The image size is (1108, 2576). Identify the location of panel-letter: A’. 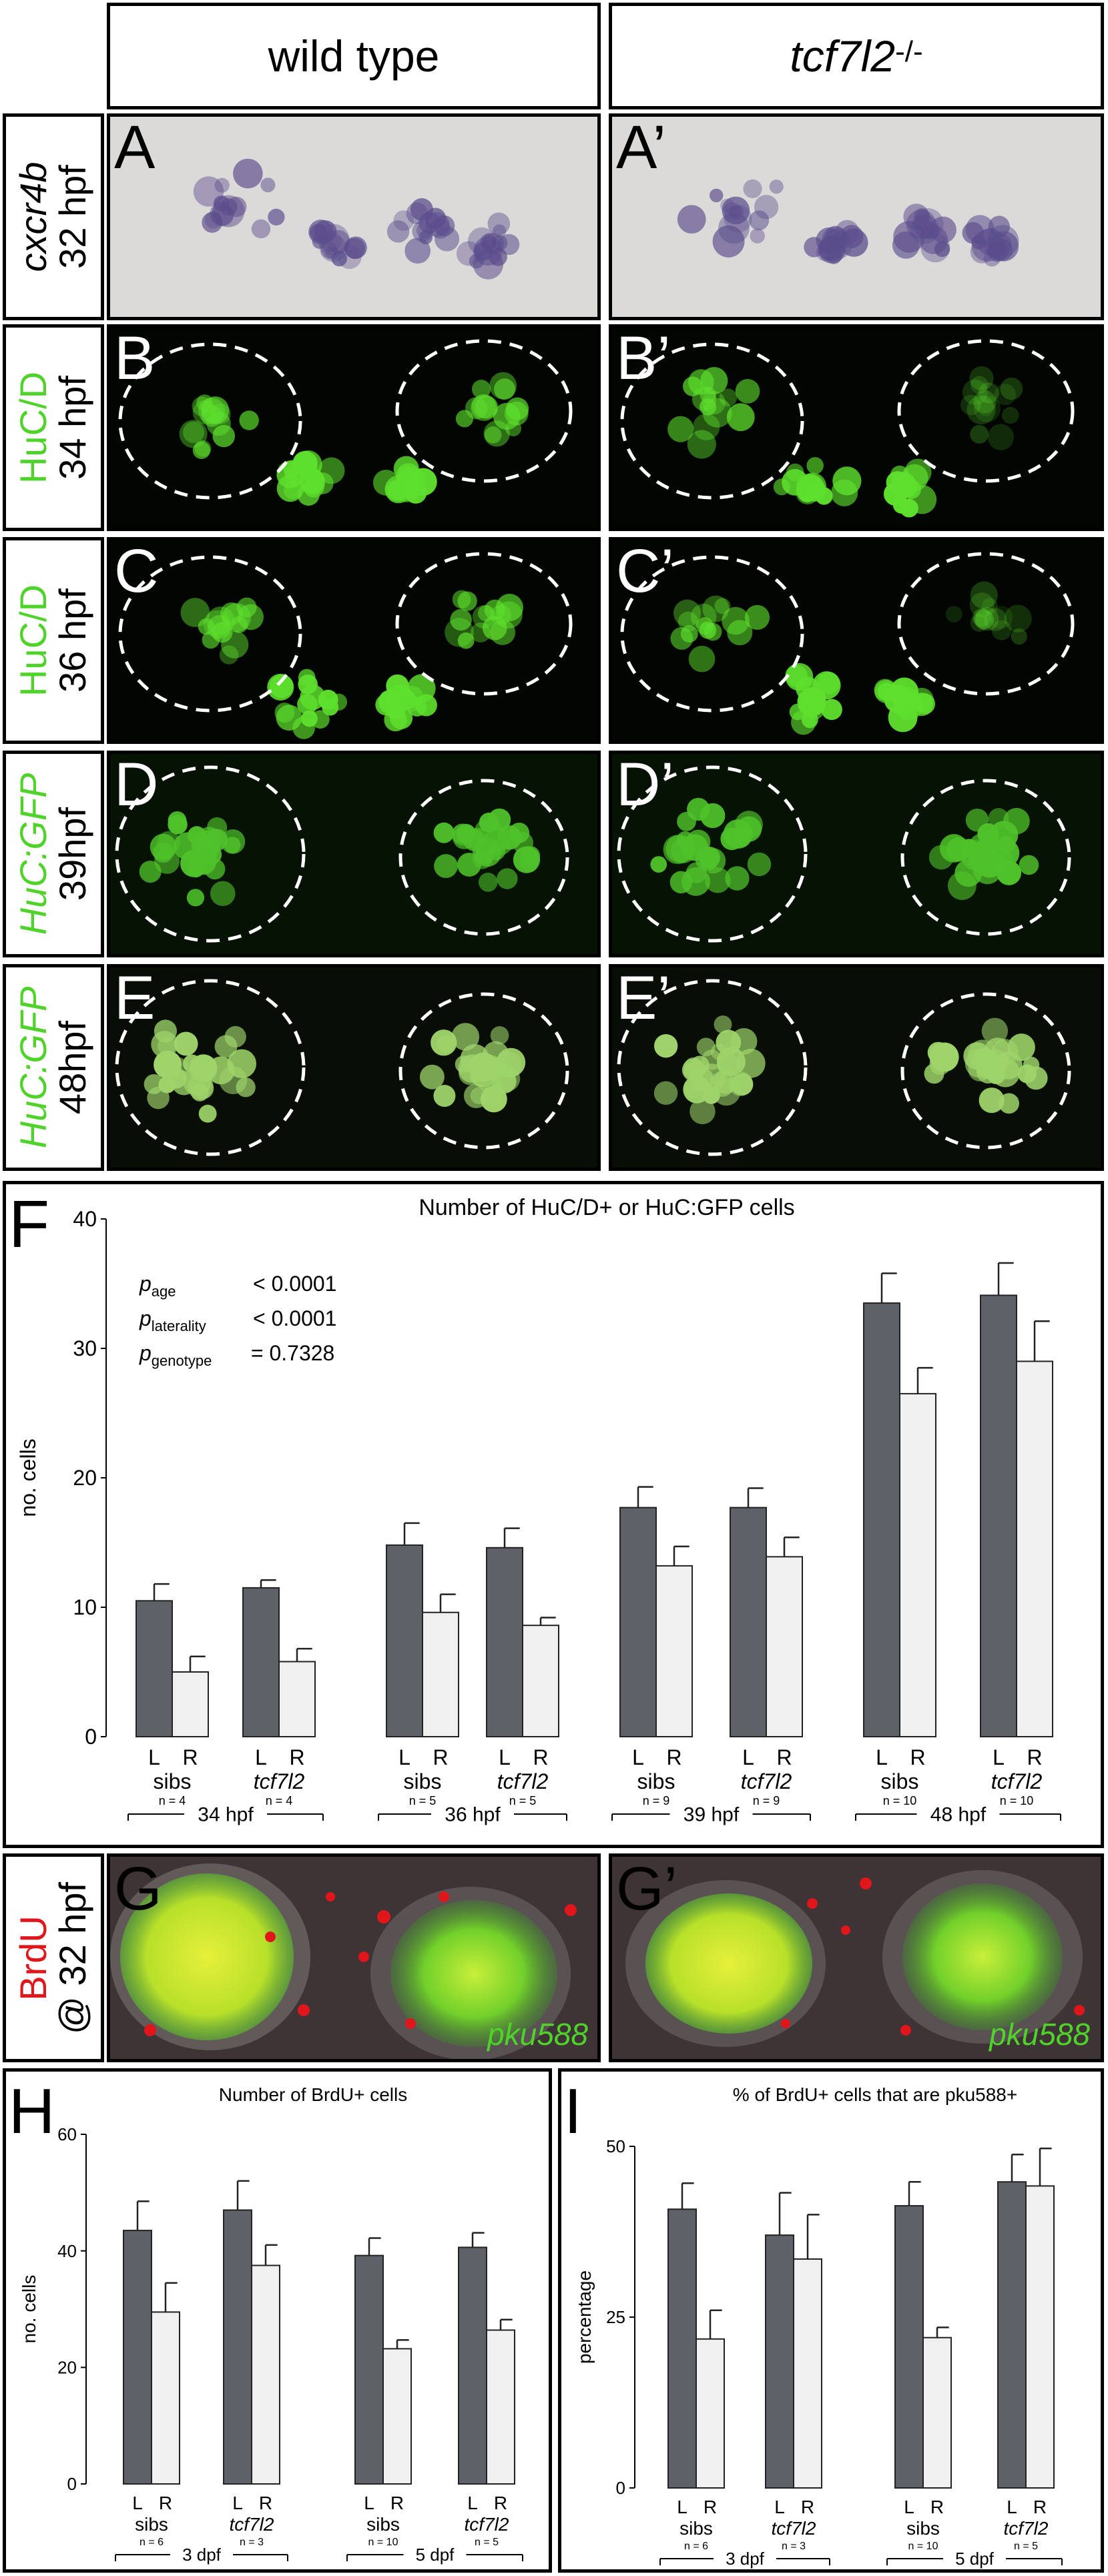
(641, 147).